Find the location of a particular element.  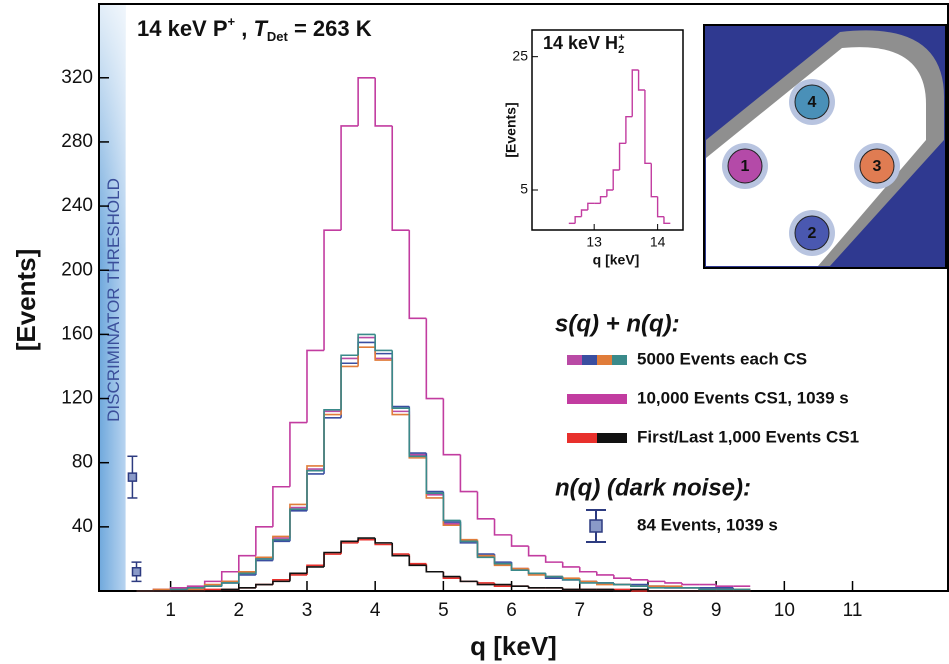

legend-label: 84 Events, 1039 s is located at coordinates (707, 524).